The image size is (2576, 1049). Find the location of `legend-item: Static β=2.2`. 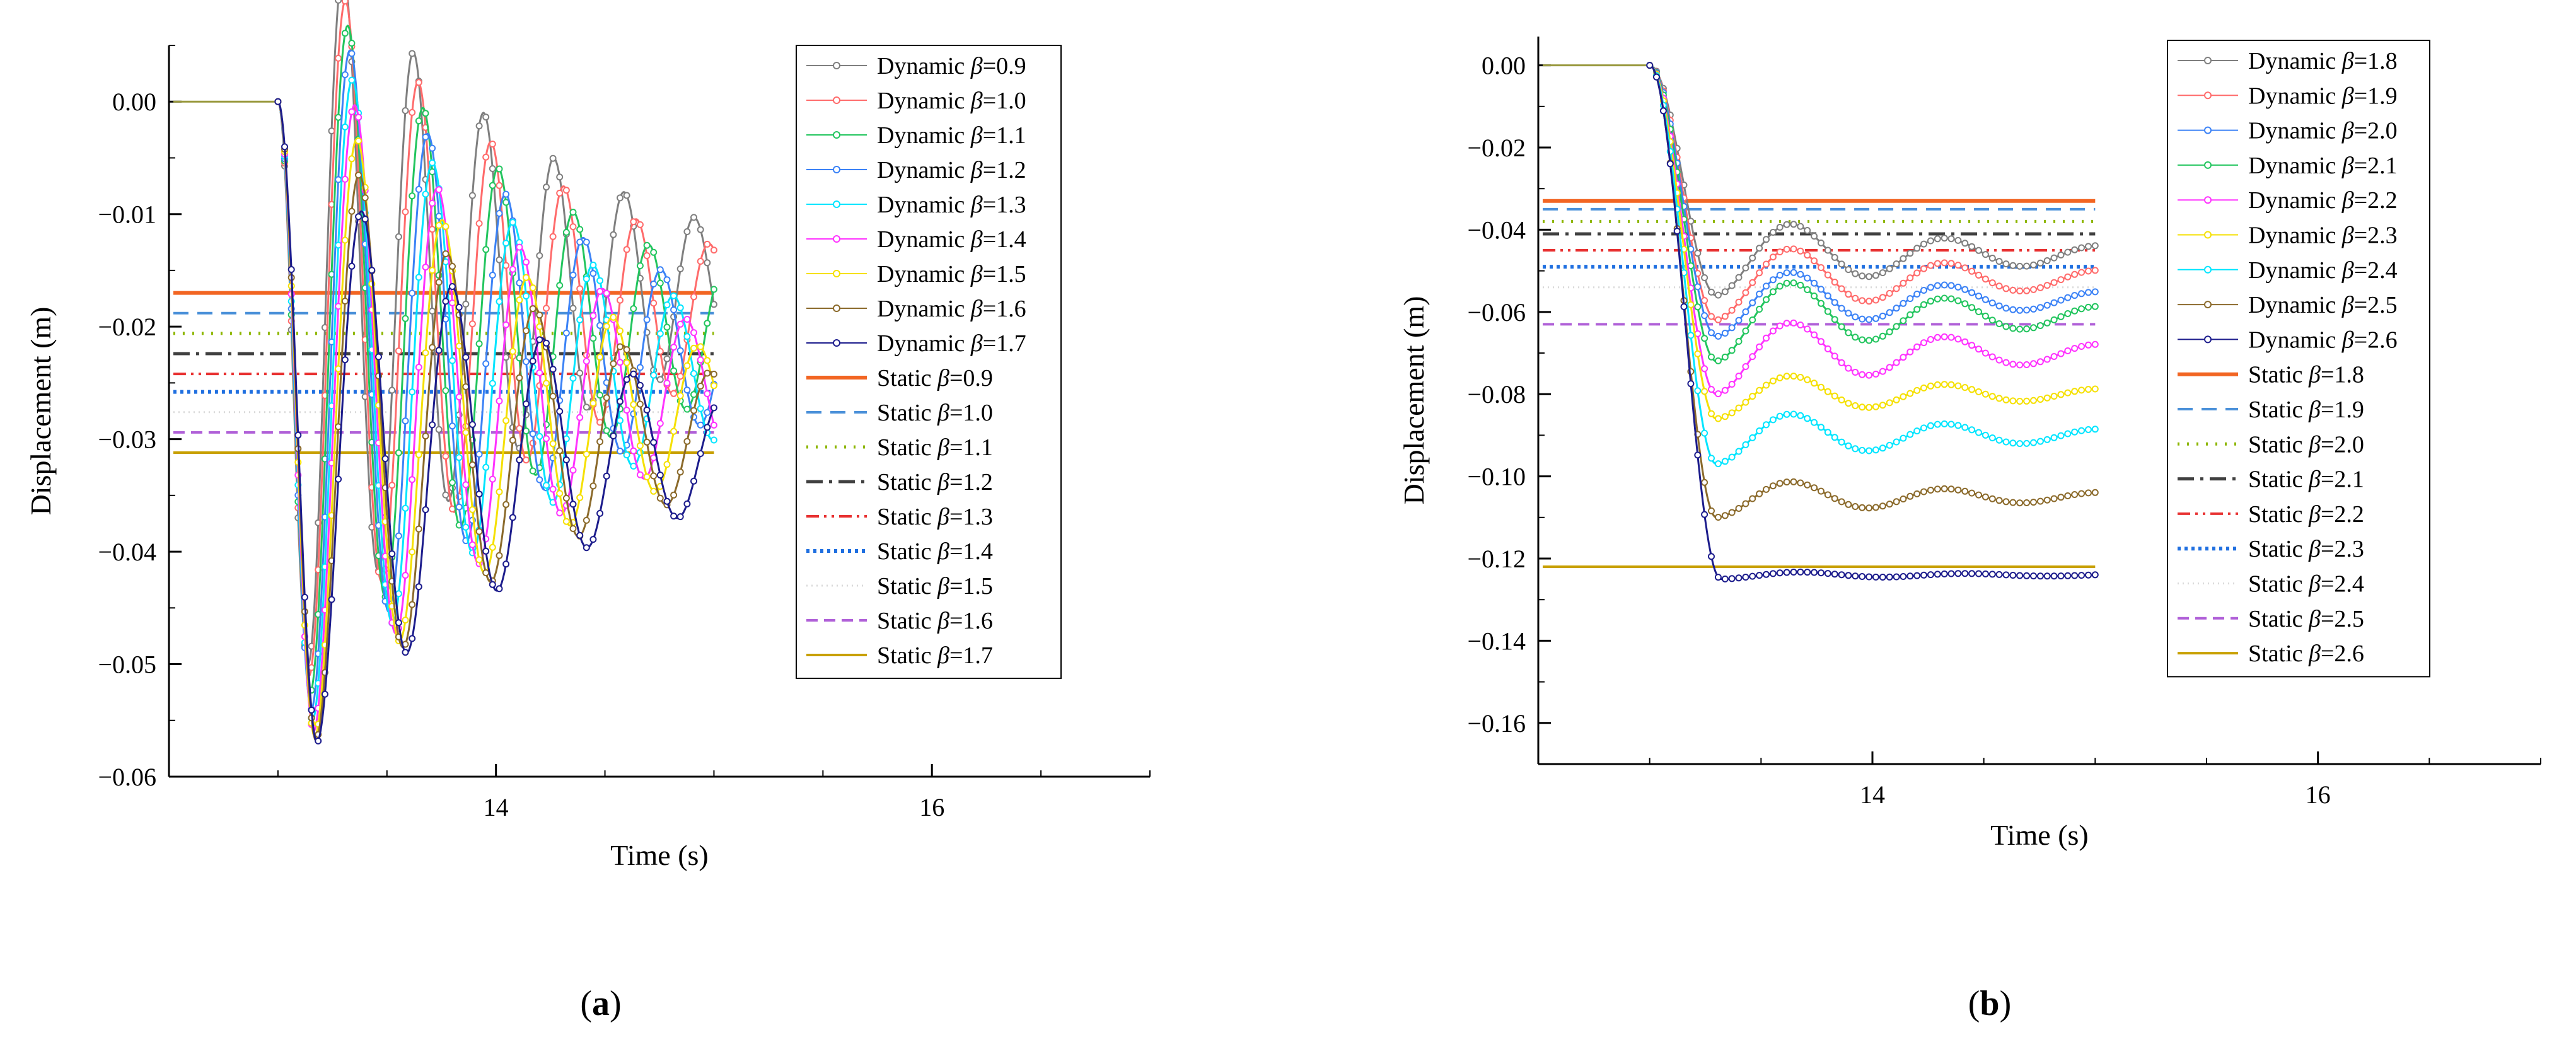

legend-item: Static β=2.2 is located at coordinates (2271, 514).